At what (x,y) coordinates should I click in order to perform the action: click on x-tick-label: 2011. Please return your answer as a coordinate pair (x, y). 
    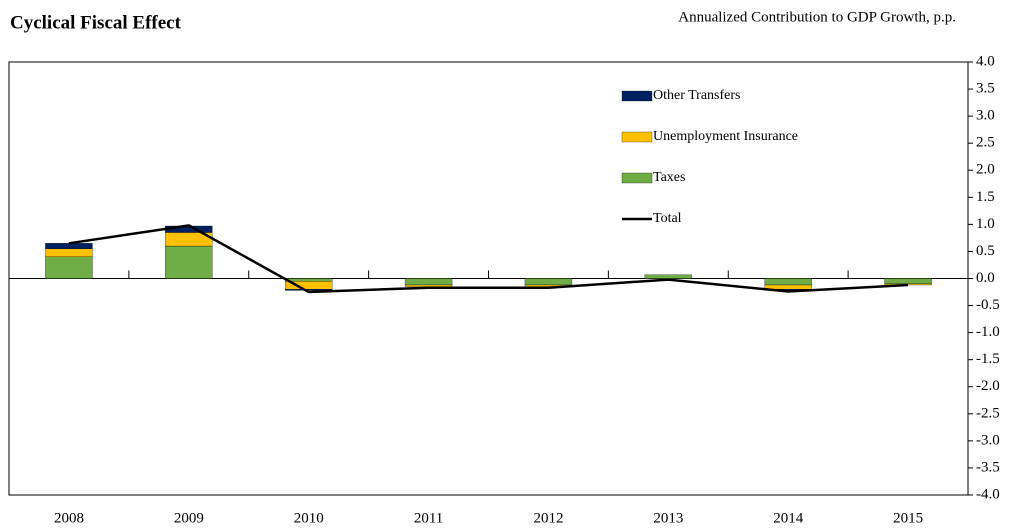
    Looking at the image, I should click on (428, 518).